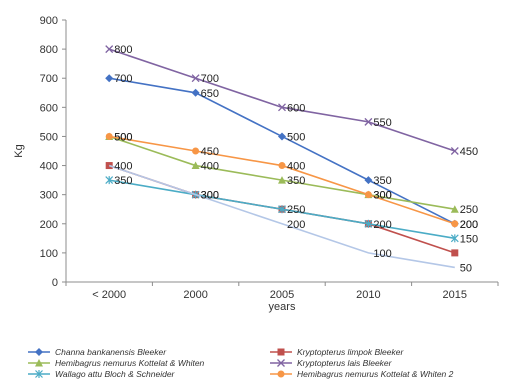 Image resolution: width=513 pixels, height=391 pixels. I want to click on y-tick-label: 400, so click(49, 167).